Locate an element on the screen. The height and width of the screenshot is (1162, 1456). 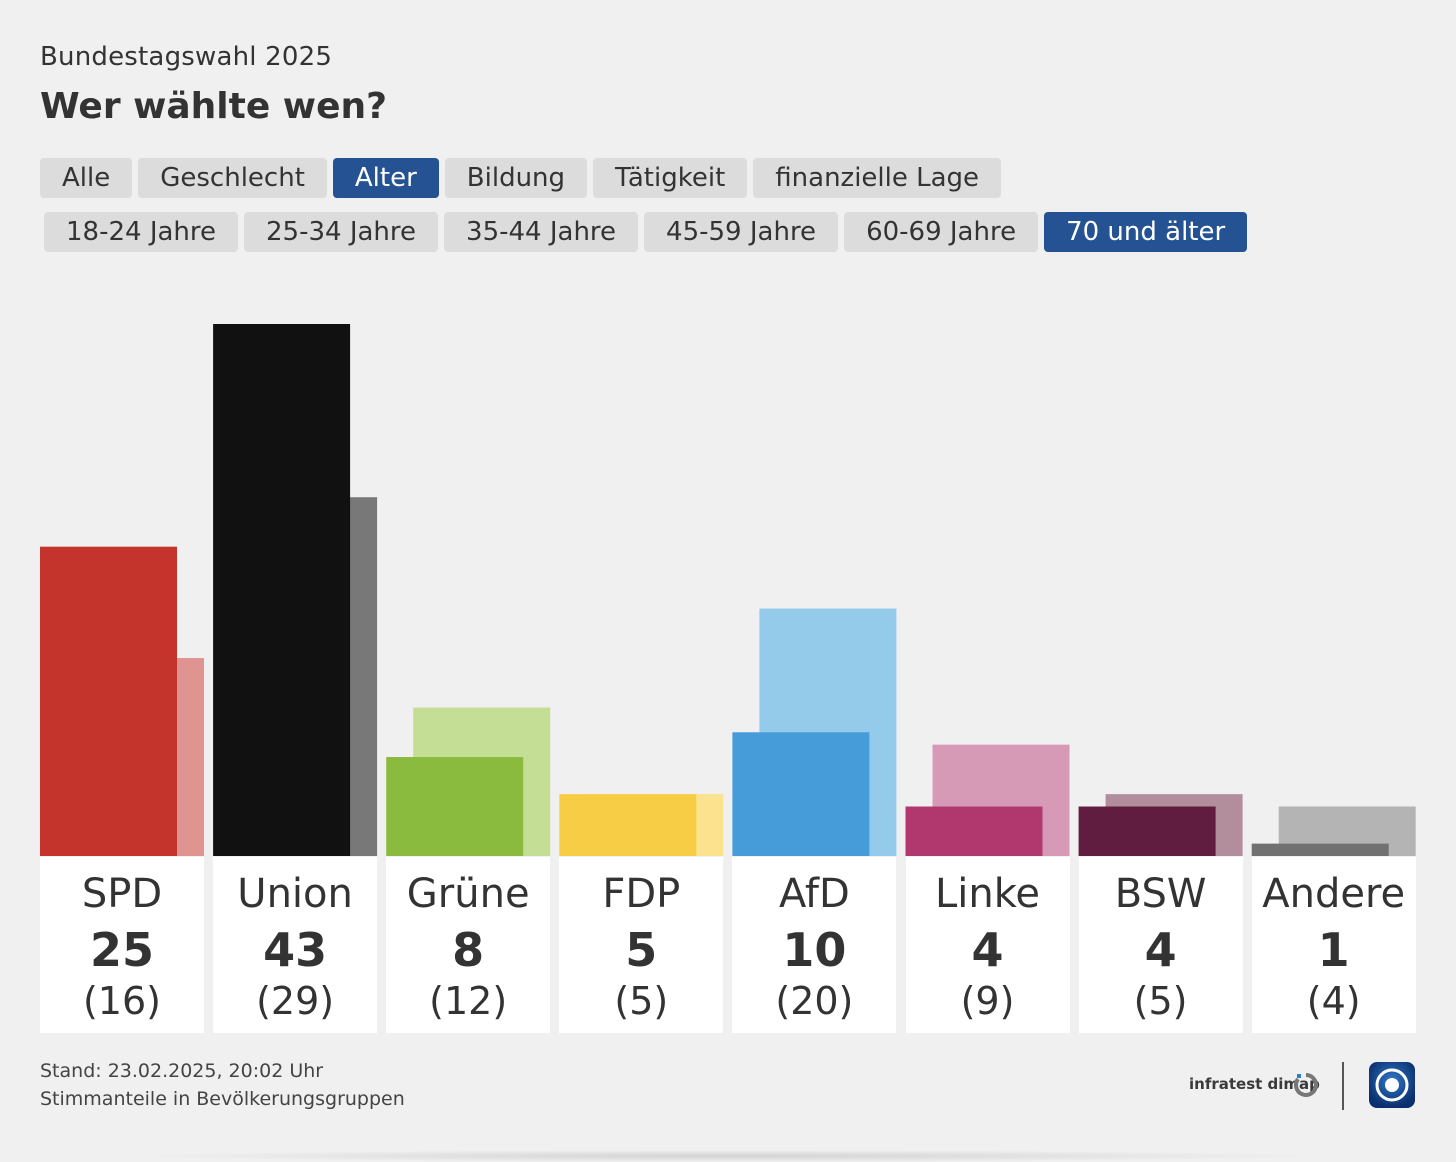
bar-current-bsw is located at coordinates (1147, 831).